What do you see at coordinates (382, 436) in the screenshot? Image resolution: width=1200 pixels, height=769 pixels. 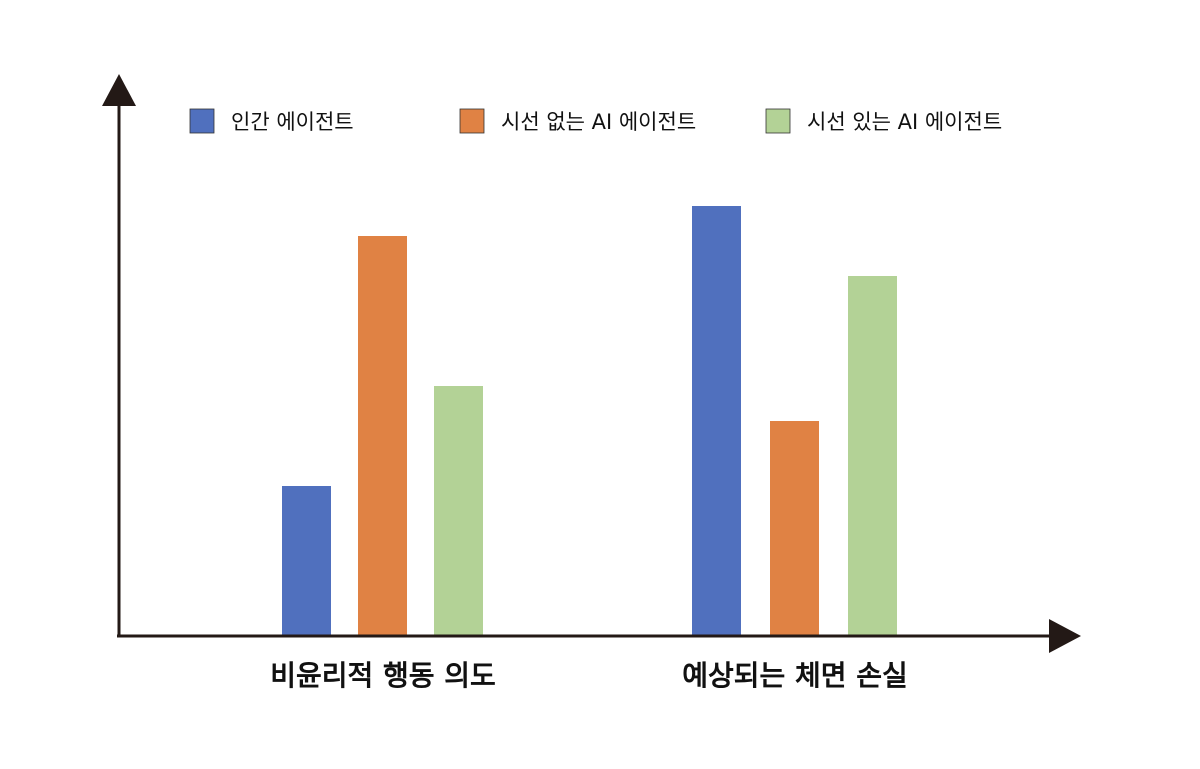 I see `bar-series2-cat1` at bounding box center [382, 436].